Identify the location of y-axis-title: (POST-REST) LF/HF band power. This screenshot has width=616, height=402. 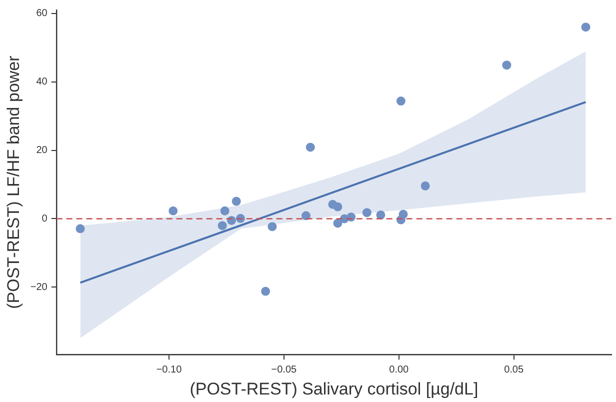
(13, 182).